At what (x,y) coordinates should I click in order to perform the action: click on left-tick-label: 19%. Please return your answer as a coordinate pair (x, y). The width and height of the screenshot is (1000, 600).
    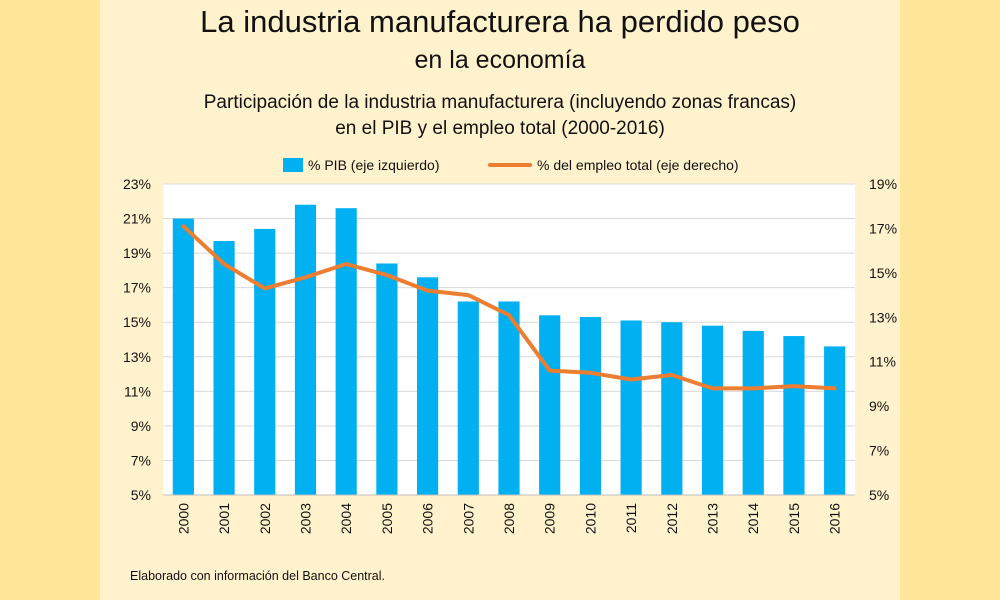
    Looking at the image, I should click on (137, 253).